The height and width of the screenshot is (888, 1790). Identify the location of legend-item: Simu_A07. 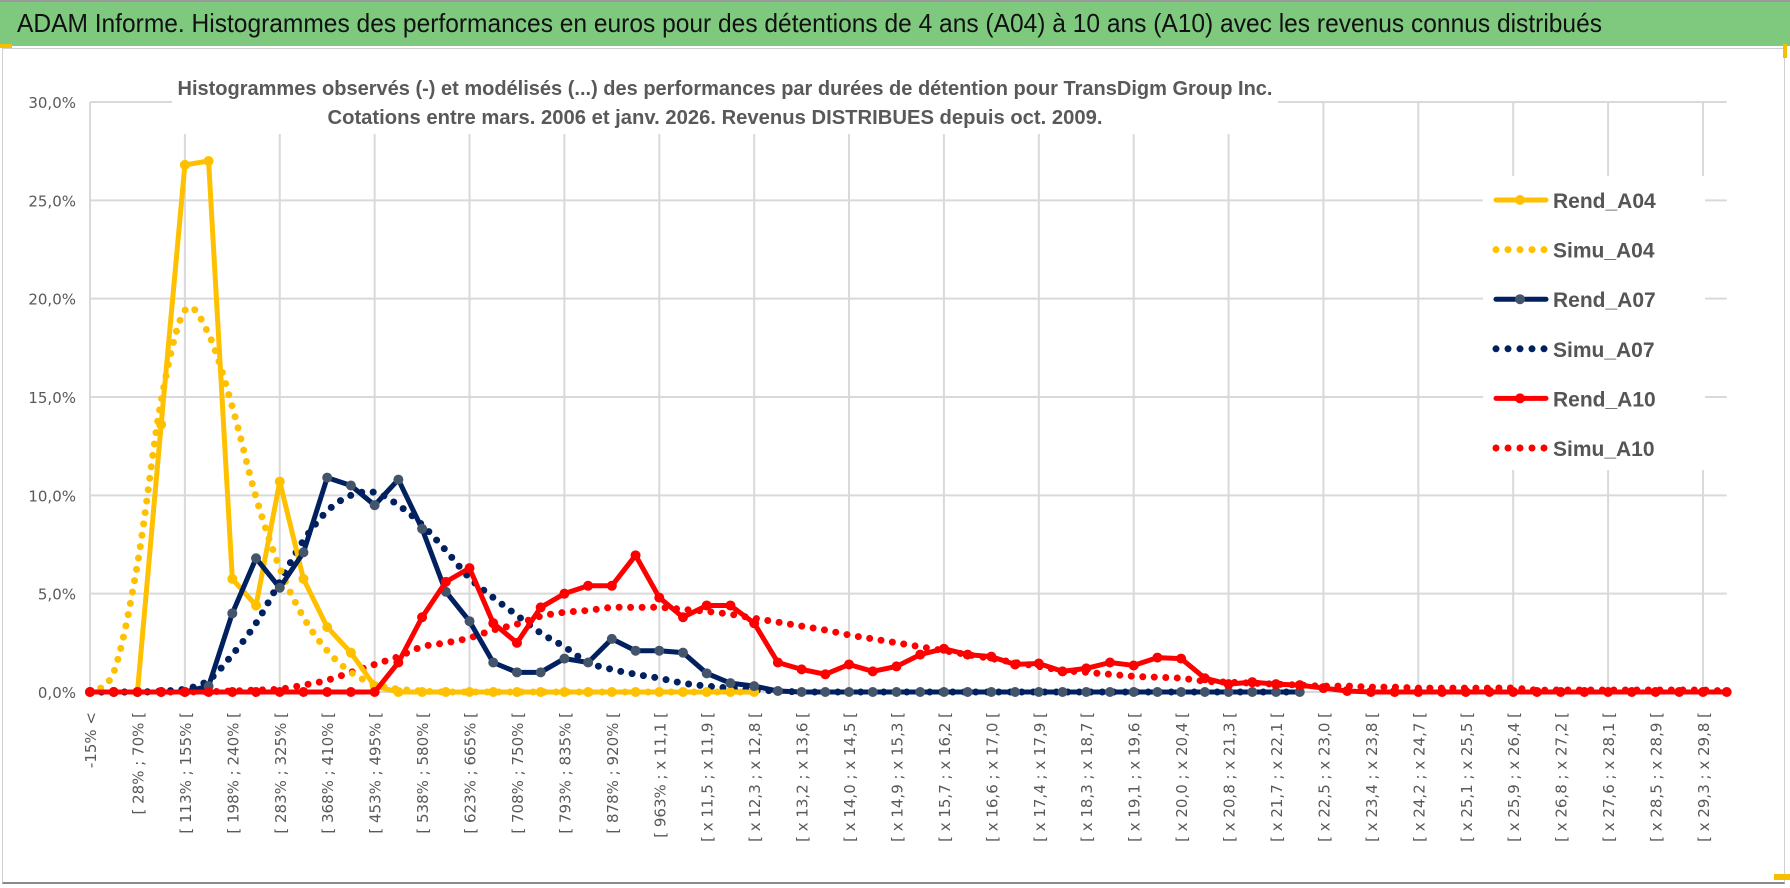
(1573, 350).